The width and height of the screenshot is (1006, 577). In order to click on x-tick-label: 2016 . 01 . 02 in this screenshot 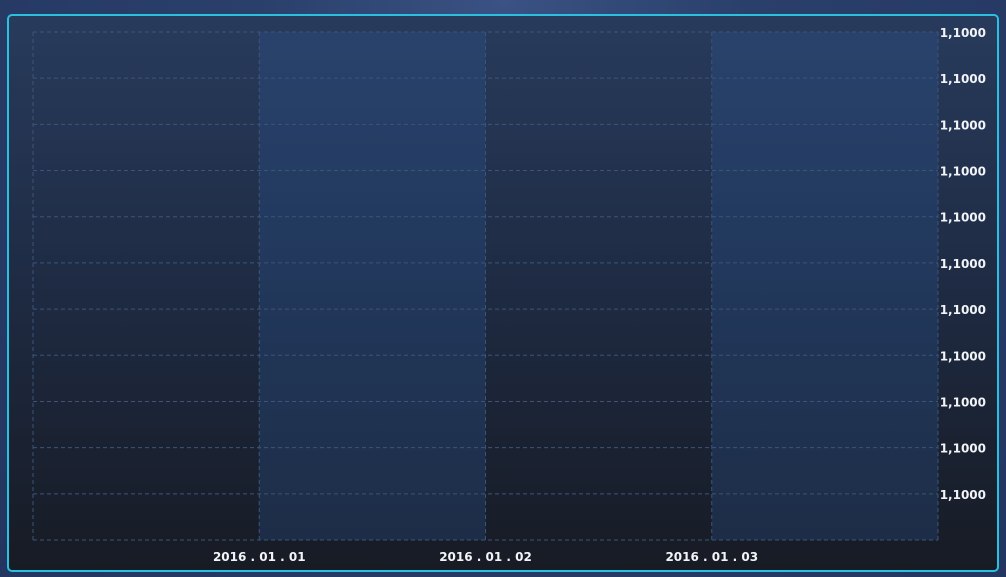, I will do `click(485, 557)`.